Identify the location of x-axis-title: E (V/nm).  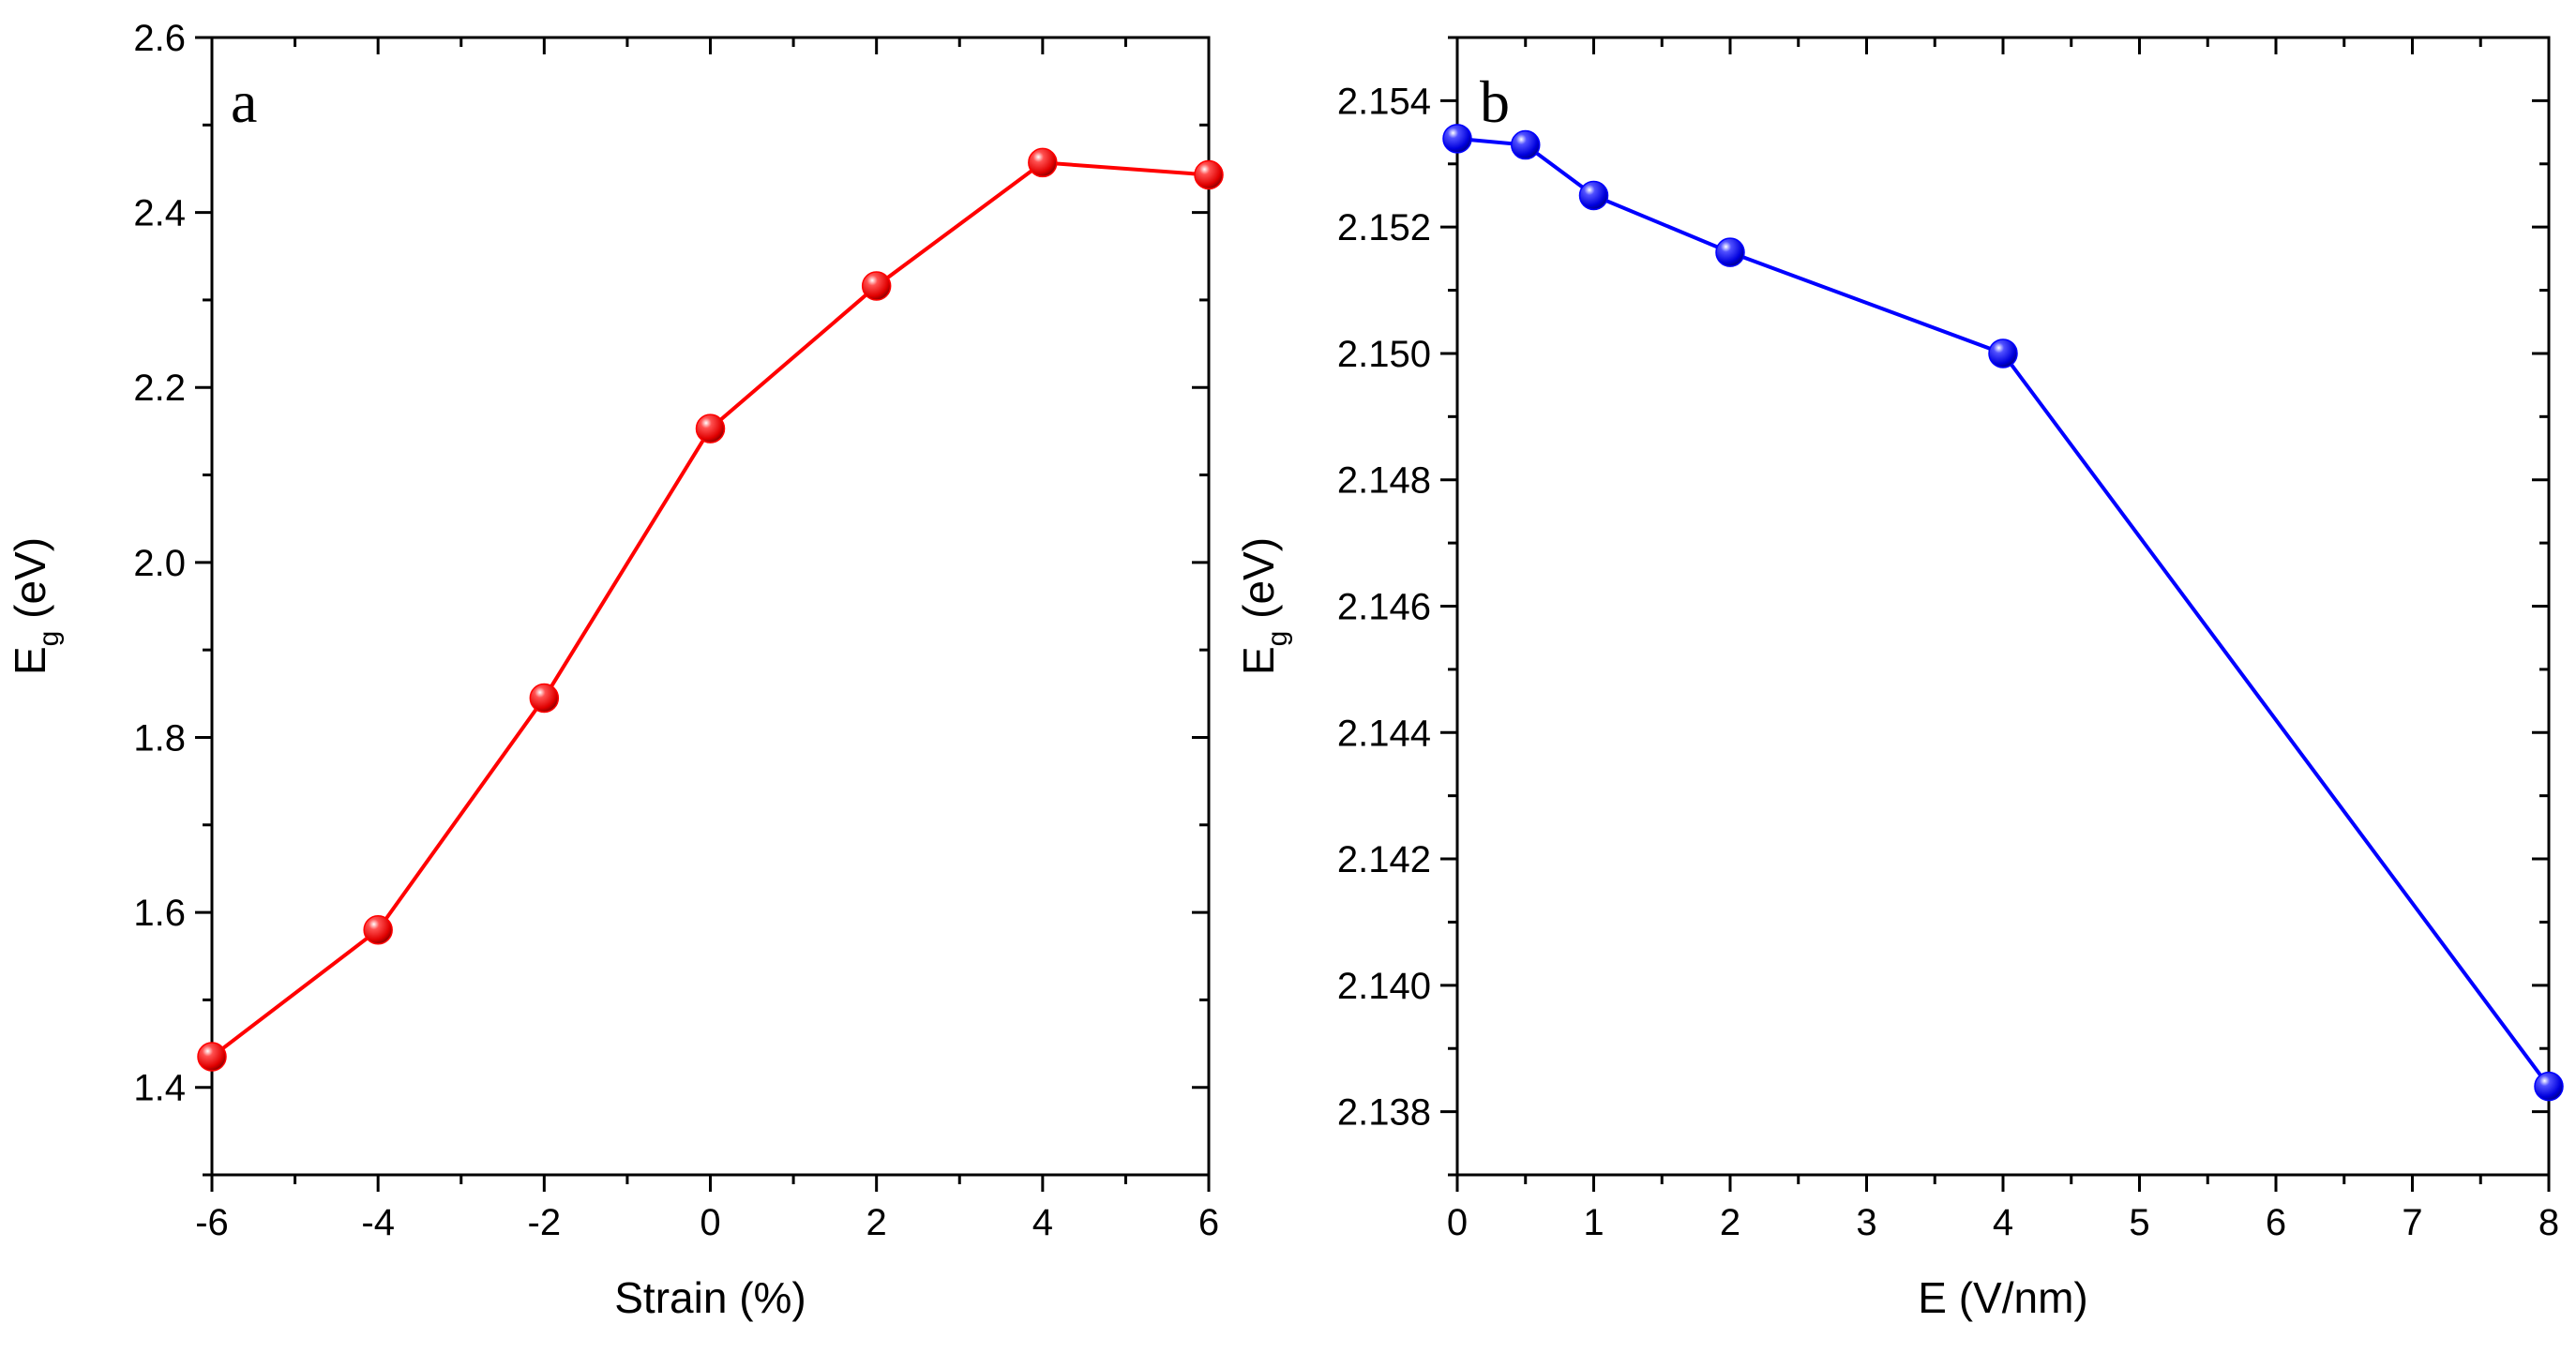
(2002, 1297).